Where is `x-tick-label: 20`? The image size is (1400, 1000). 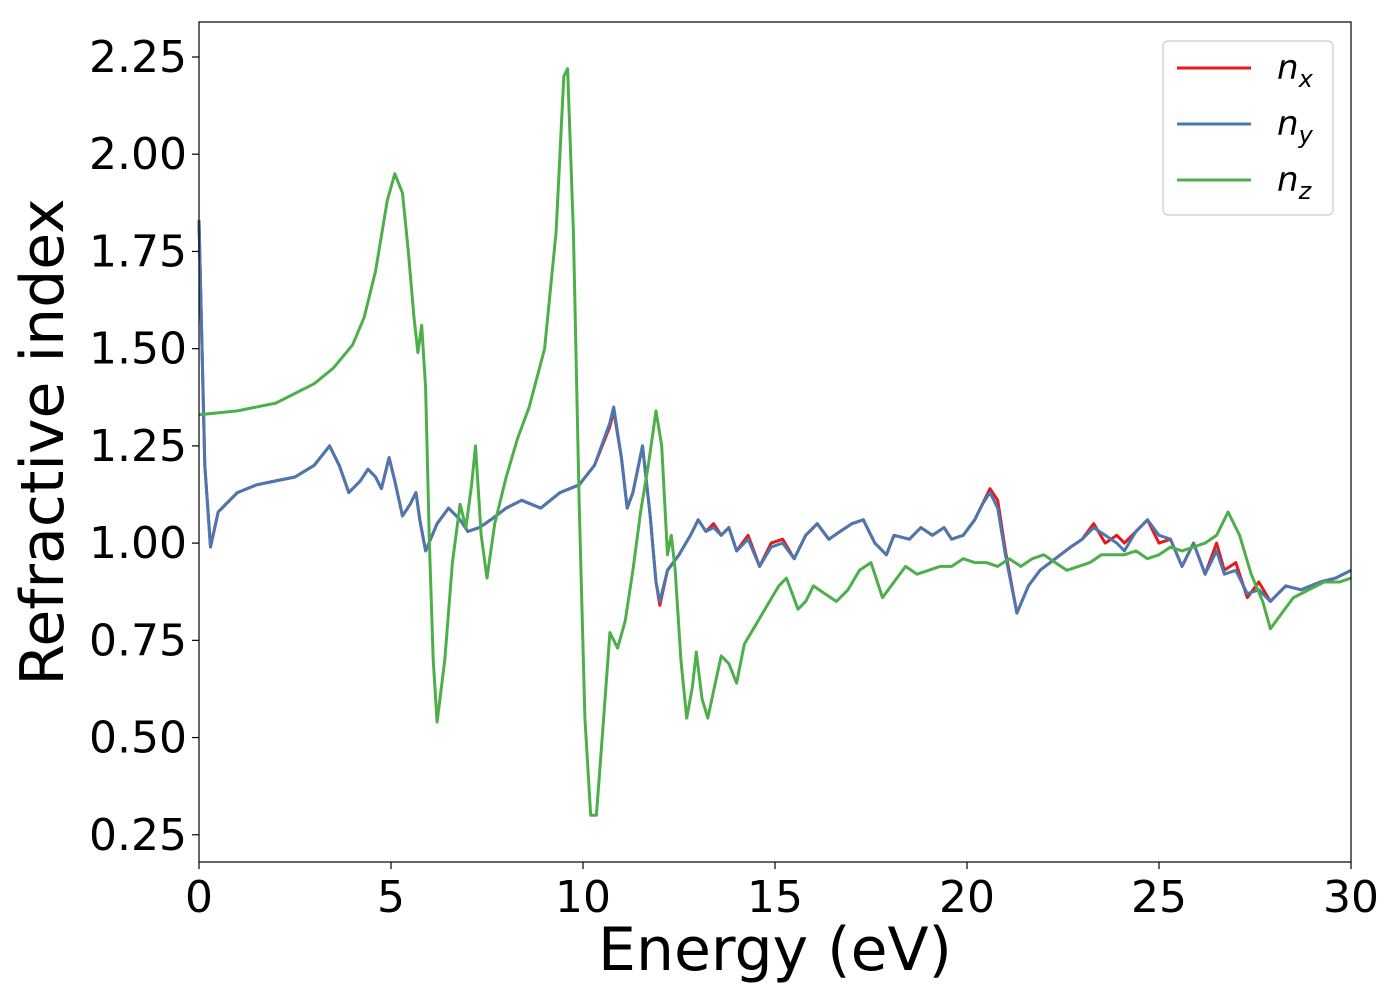
x-tick-label: 20 is located at coordinates (967, 897).